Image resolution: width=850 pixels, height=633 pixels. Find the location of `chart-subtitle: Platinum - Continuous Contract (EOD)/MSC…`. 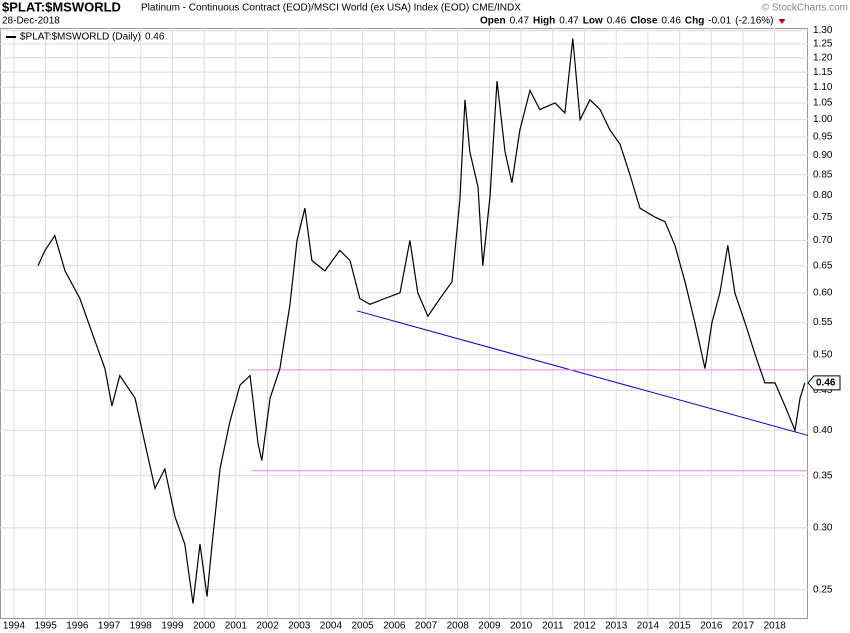

chart-subtitle: Platinum - Continuous Contract (EOD)/MSC… is located at coordinates (331, 8).